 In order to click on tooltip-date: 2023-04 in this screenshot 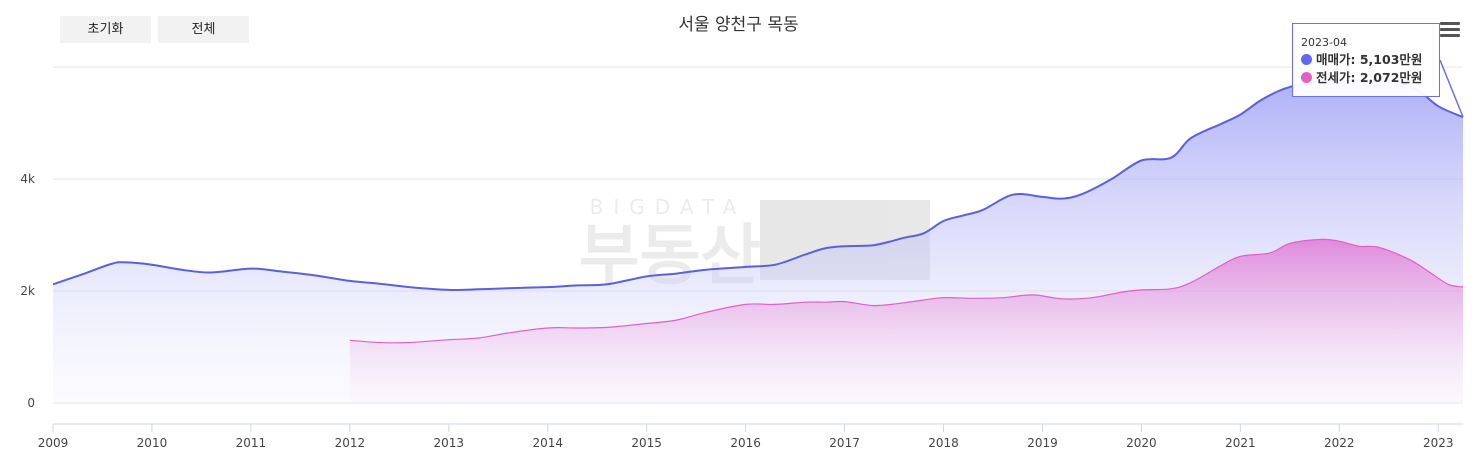, I will do `click(1324, 42)`.